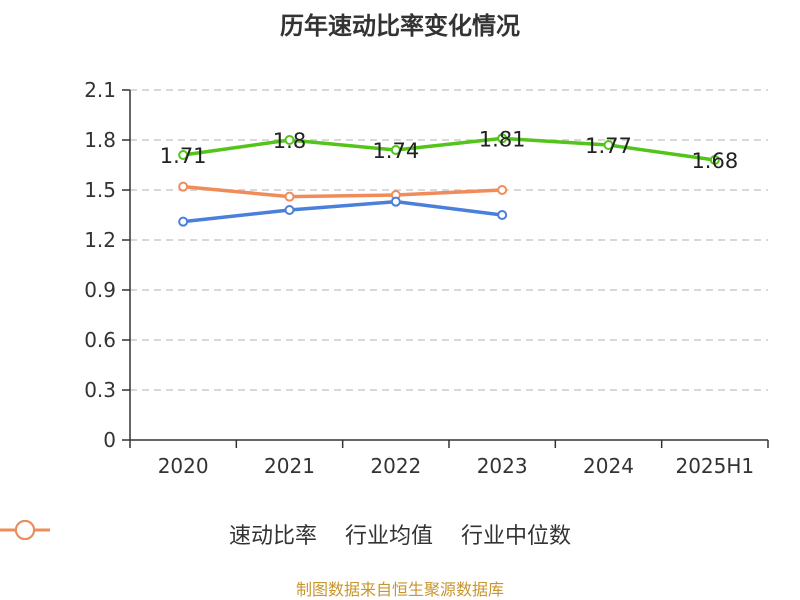 Image resolution: width=800 pixels, height=600 pixels. Describe the element at coordinates (395, 466) in the screenshot. I see `x-tick-label: 2022` at that location.